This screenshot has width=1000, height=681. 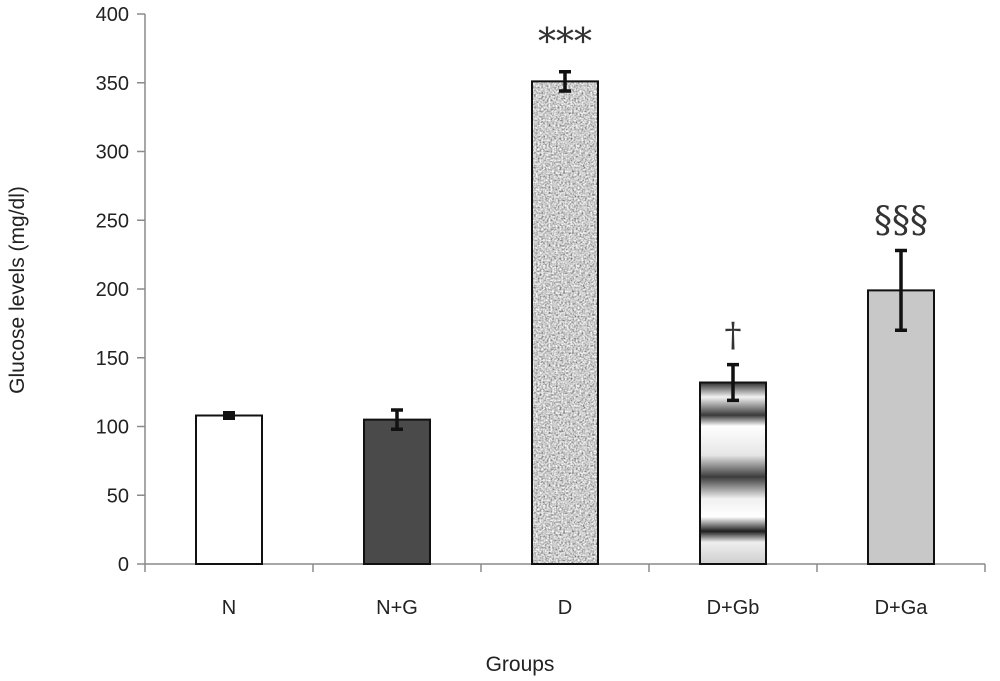 What do you see at coordinates (733, 473) in the screenshot?
I see `bar-D+Gb` at bounding box center [733, 473].